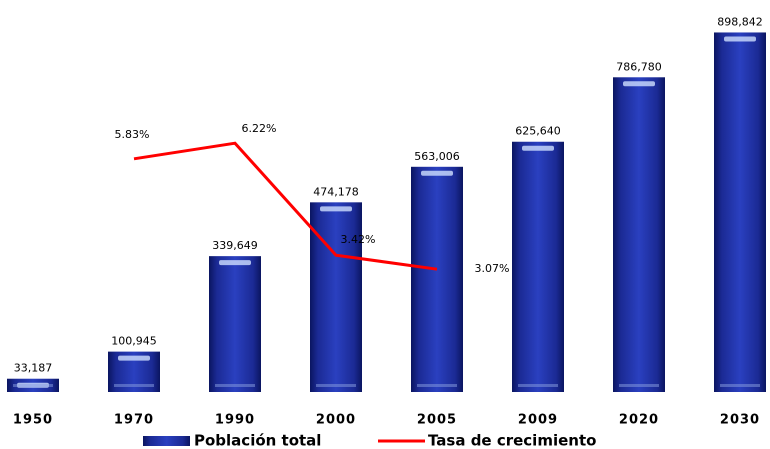  Describe the element at coordinates (33, 420) in the screenshot. I see `x-tick-label: 1950` at that location.